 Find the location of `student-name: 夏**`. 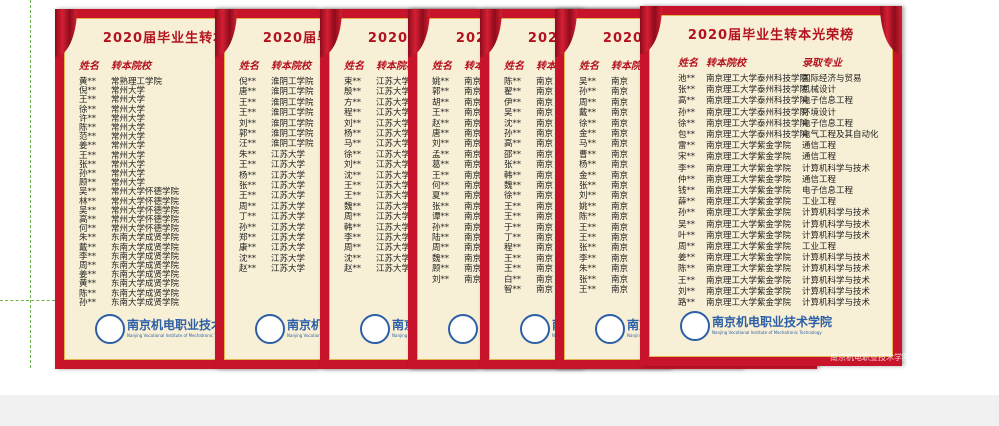

student-name: 夏** is located at coordinates (441, 196).